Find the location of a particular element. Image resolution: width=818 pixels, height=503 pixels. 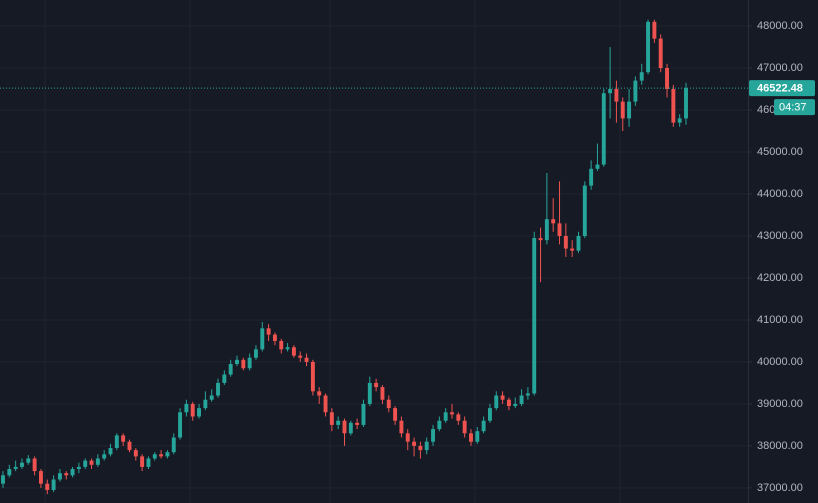

y-tick-label: 44000.00 is located at coordinates (780, 194).